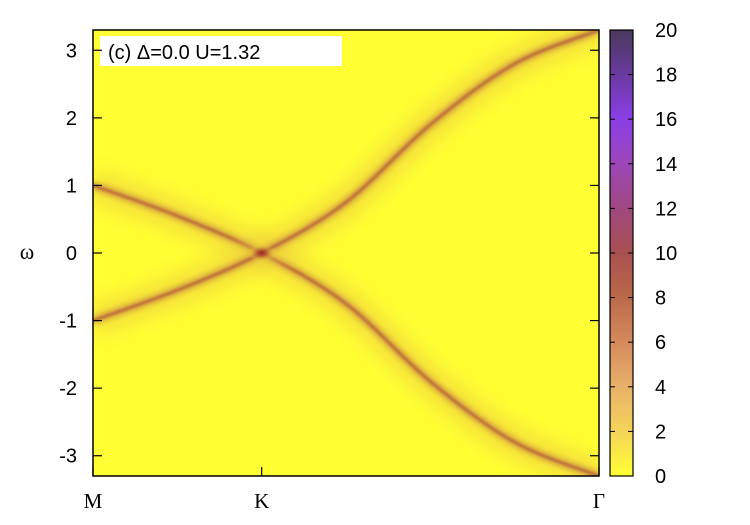 The image size is (750, 525). I want to click on colorbar-tick-label: 12, so click(666, 209).